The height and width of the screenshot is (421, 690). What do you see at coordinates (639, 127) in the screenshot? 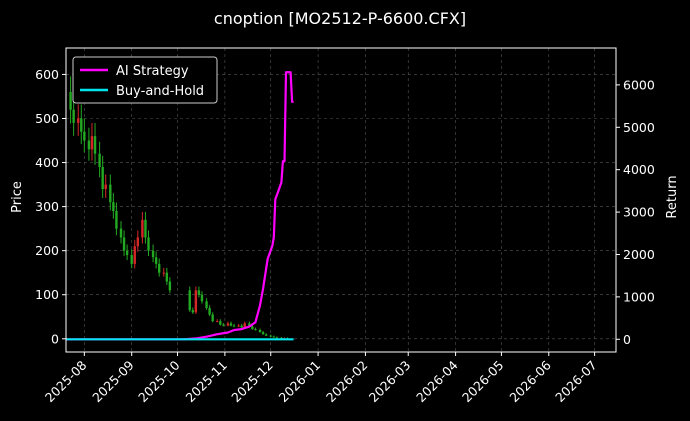
I see `y2-tick-label: 5000` at bounding box center [639, 127].